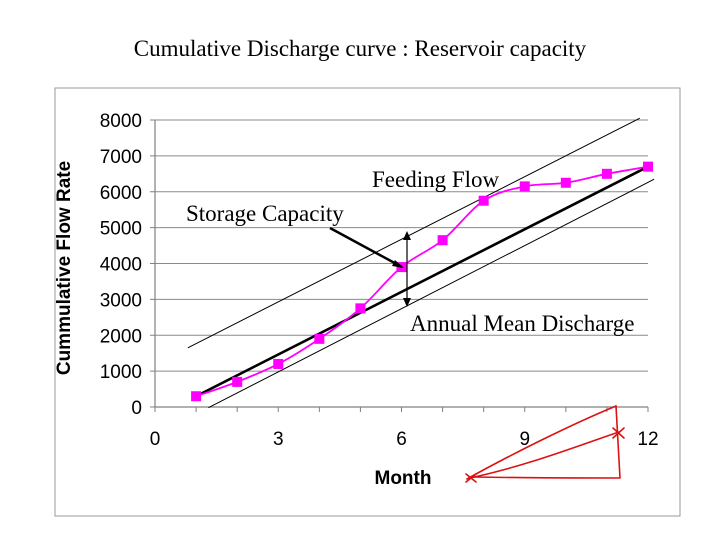  Describe the element at coordinates (403, 478) in the screenshot. I see `x-axis-label: Month` at that location.